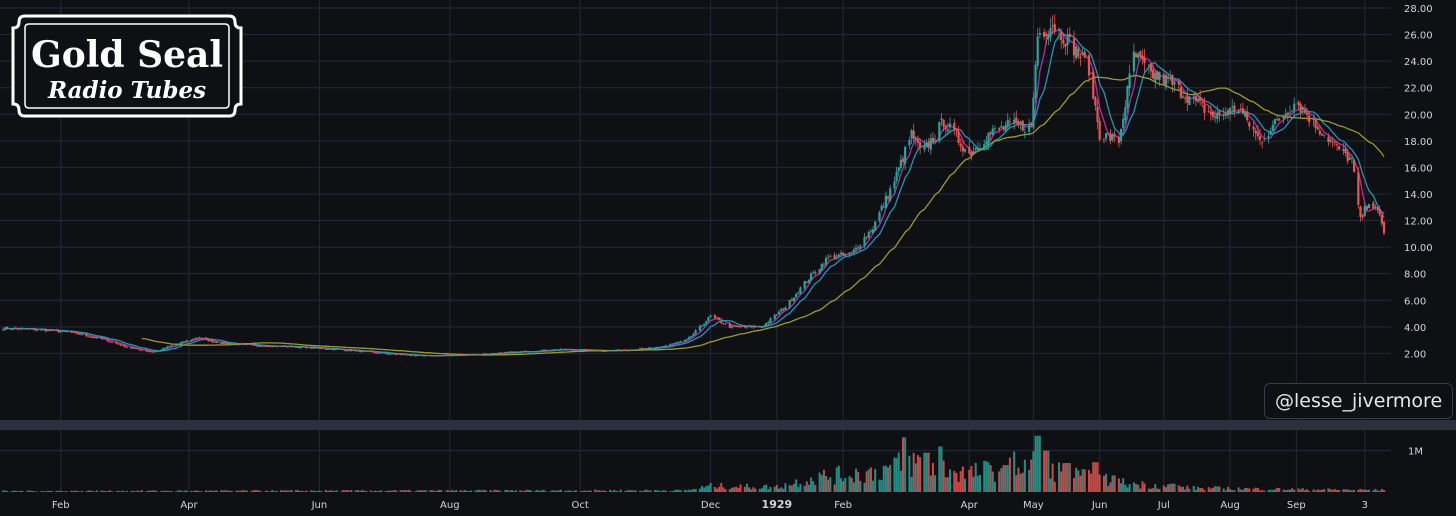 This screenshot has width=1456, height=516. I want to click on price-tick-label: 26.00, so click(1418, 36).